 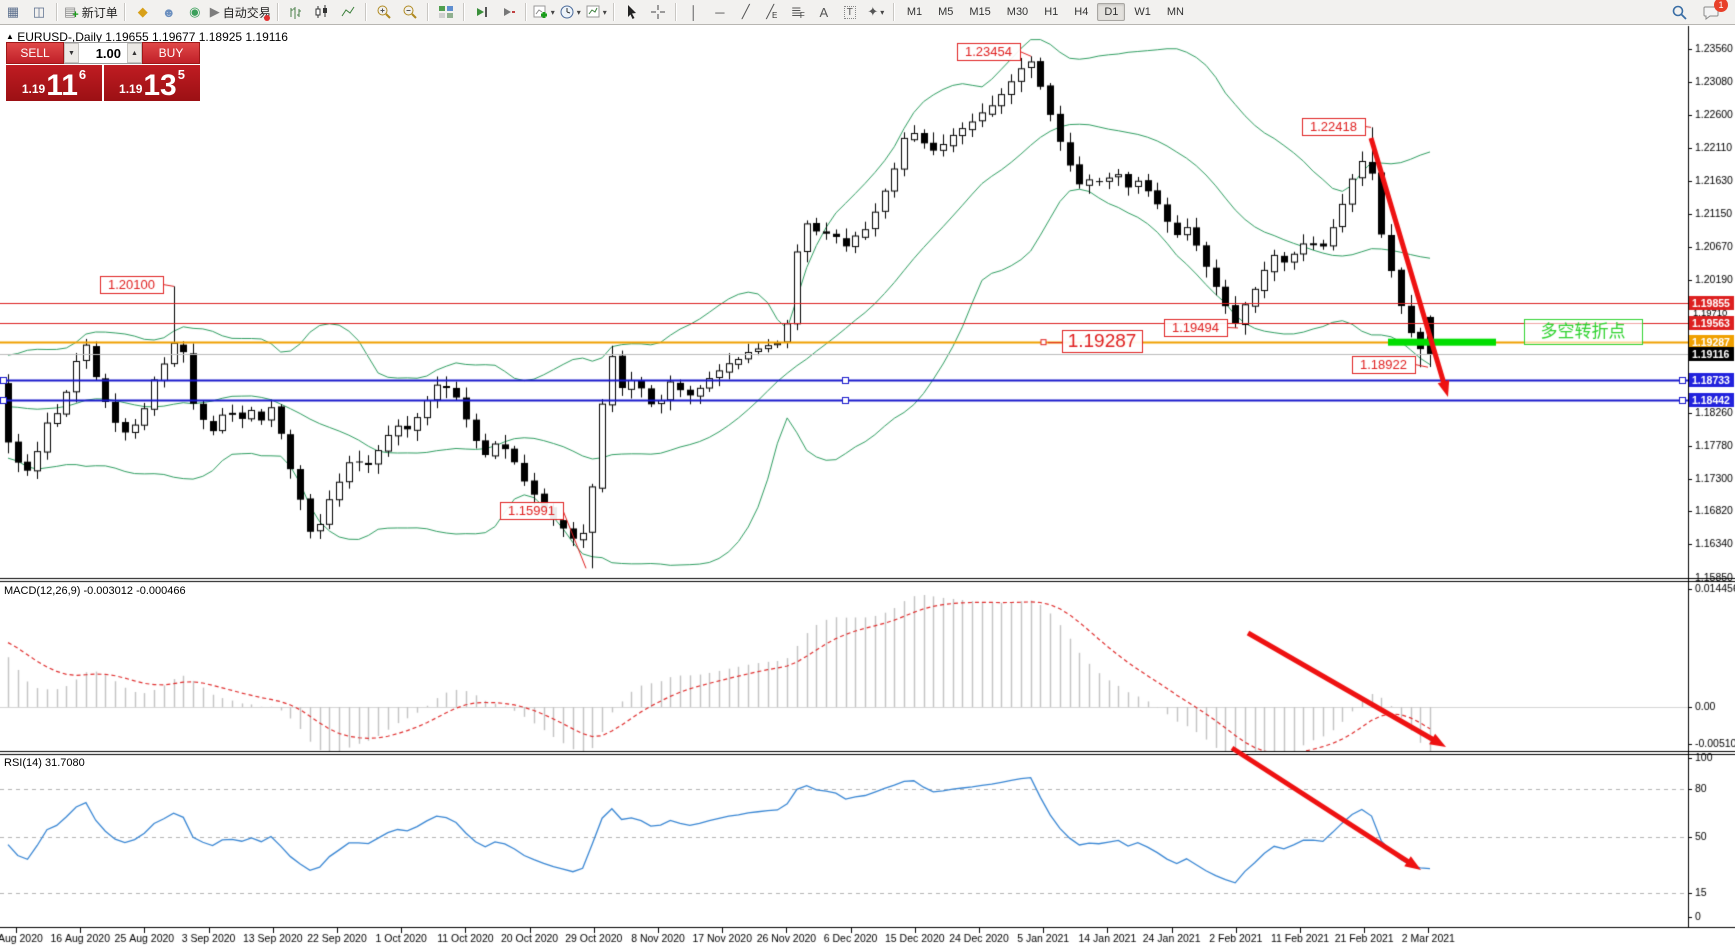 I want to click on timeframe-group: M1 M5 M15 M30 H1 H4 D1 W1 MN, so click(x=1045, y=12).